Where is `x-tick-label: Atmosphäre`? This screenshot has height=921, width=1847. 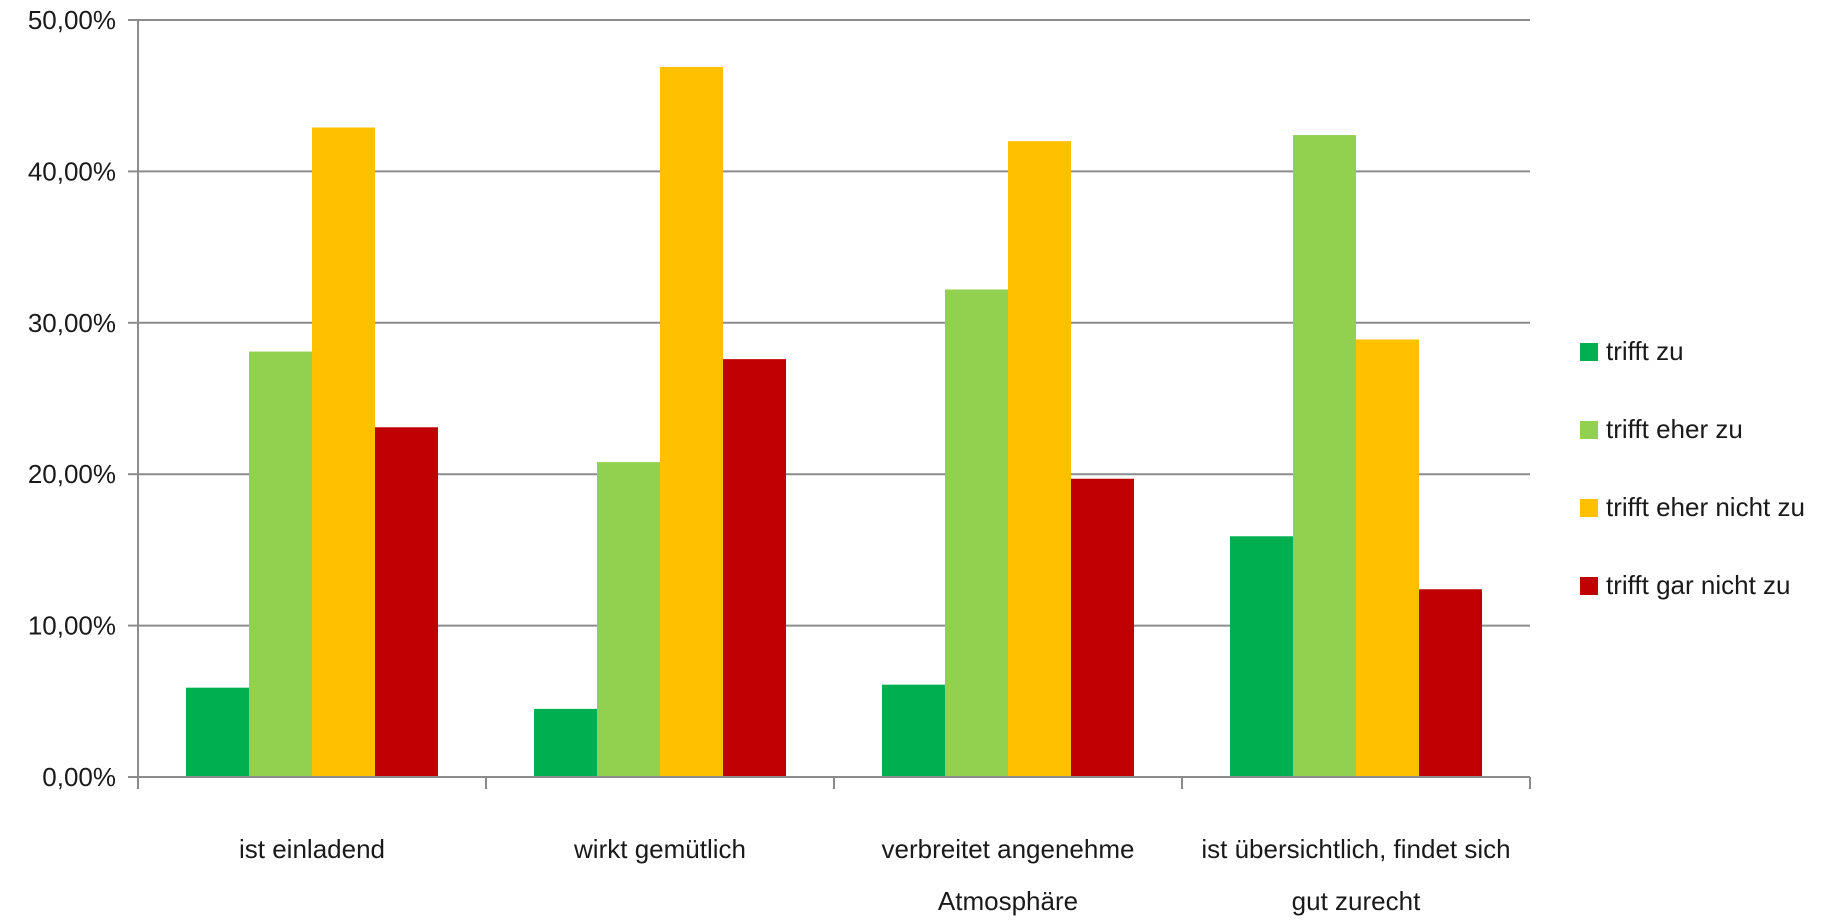 x-tick-label: Atmosphäre is located at coordinates (1008, 901).